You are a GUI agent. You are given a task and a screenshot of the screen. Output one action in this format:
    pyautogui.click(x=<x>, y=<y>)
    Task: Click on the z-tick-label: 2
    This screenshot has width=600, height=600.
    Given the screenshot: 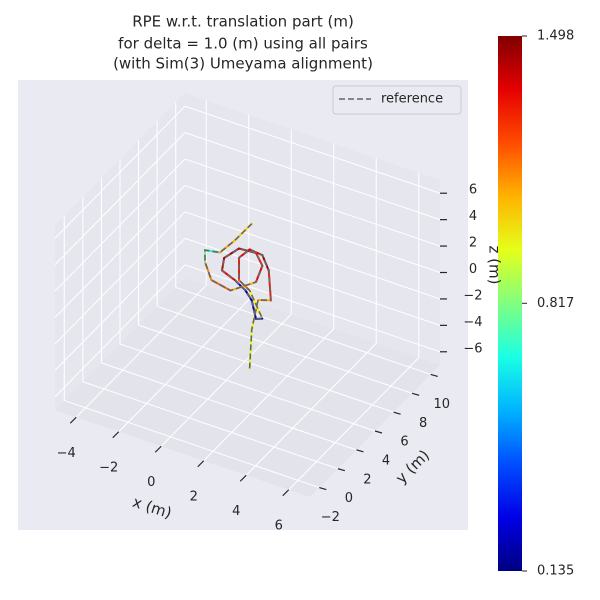 What is the action you would take?
    pyautogui.click(x=473, y=243)
    